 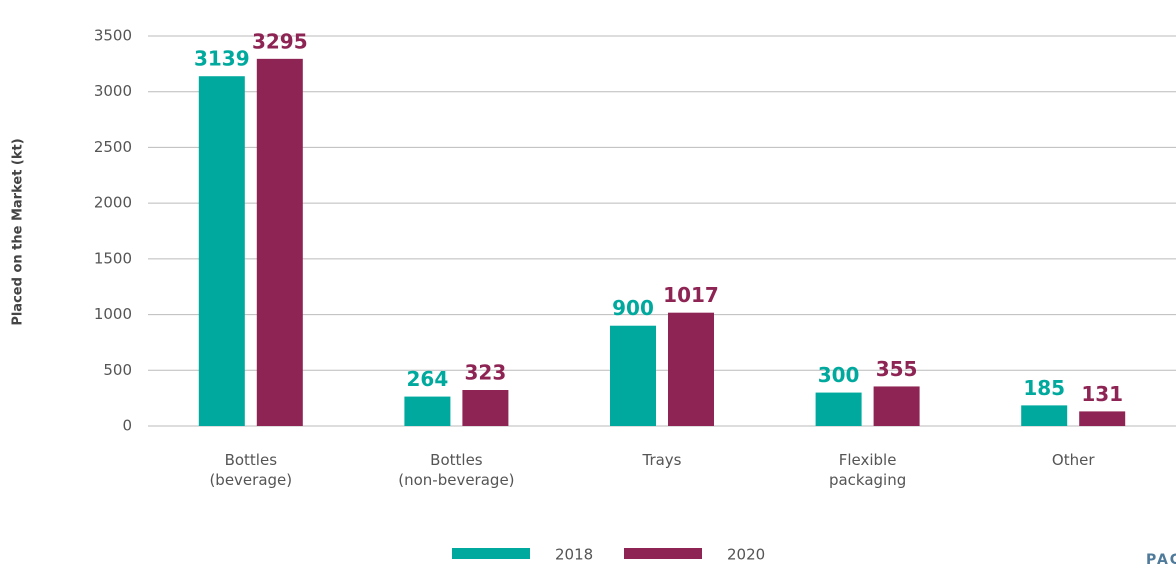 What do you see at coordinates (280, 41) in the screenshot?
I see `value-label: 3295` at bounding box center [280, 41].